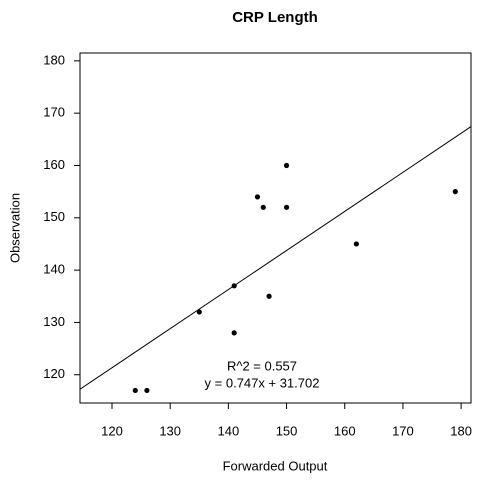 Image resolution: width=478 pixels, height=487 pixels. What do you see at coordinates (275, 17) in the screenshot?
I see `chart-title: CRP Length` at bounding box center [275, 17].